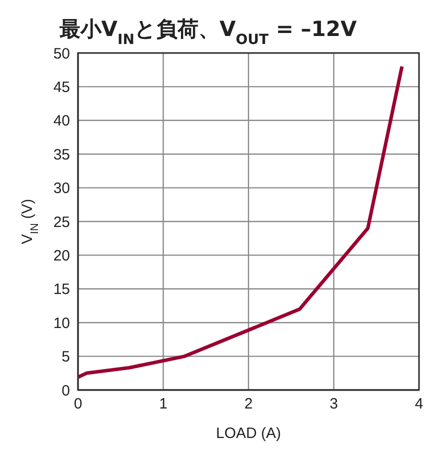  Describe the element at coordinates (61, 87) in the screenshot. I see `y-tick-label: 45` at that location.